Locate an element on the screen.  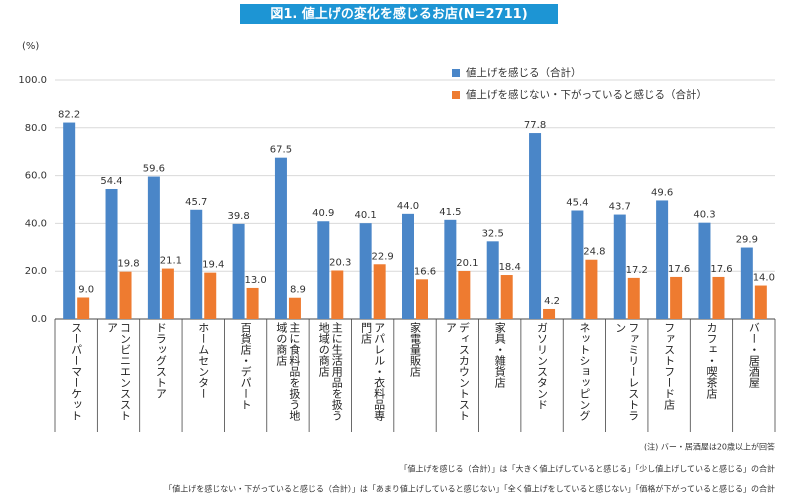
y-tick-label: 40.0 is located at coordinates (36, 223).